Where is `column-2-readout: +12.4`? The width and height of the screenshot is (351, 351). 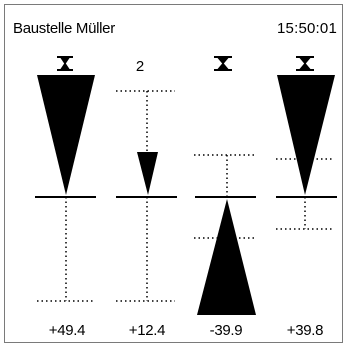 column-2-readout: +12.4 is located at coordinates (147, 330).